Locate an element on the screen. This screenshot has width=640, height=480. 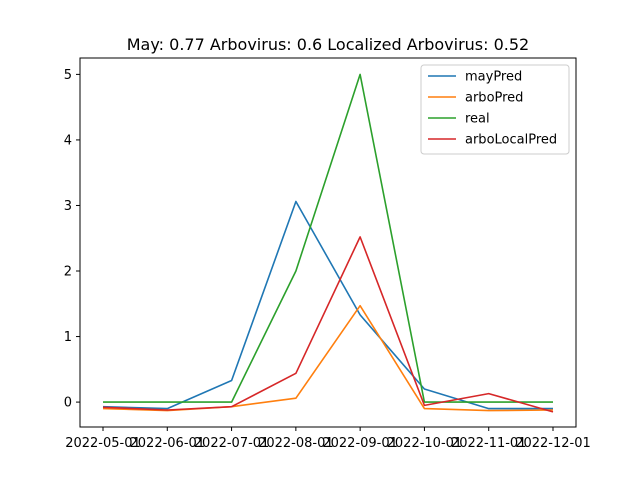
y-tick-label: 0 is located at coordinates (68, 403).